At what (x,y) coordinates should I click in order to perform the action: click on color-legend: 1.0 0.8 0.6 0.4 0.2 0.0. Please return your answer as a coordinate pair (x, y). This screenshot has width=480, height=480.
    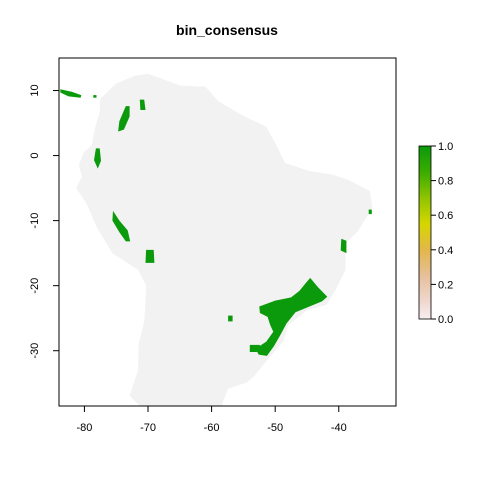
    Looking at the image, I should click on (435, 233).